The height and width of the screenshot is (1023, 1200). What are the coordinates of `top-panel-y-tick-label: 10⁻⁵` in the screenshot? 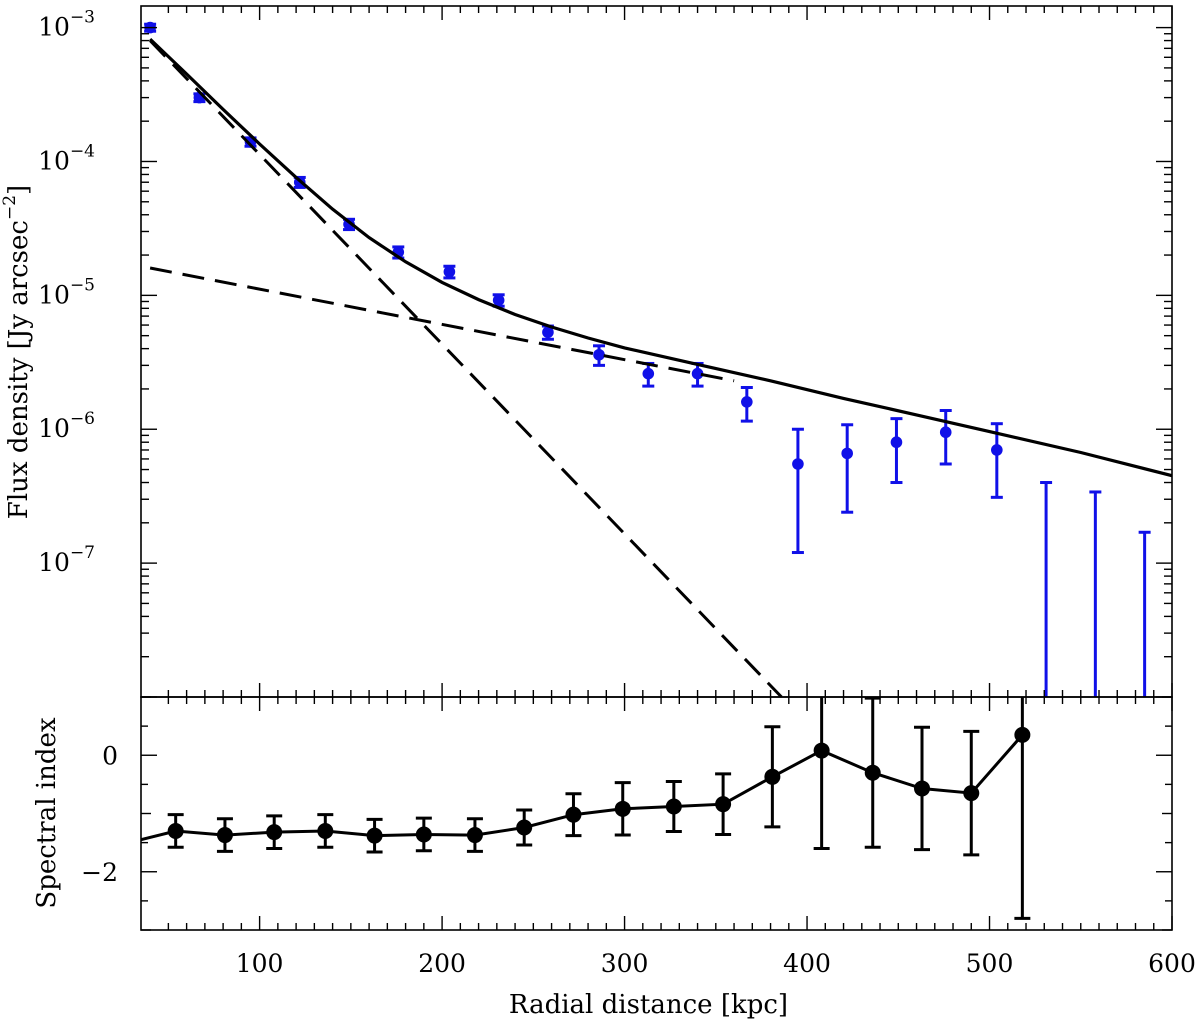 It's located at (66, 292).